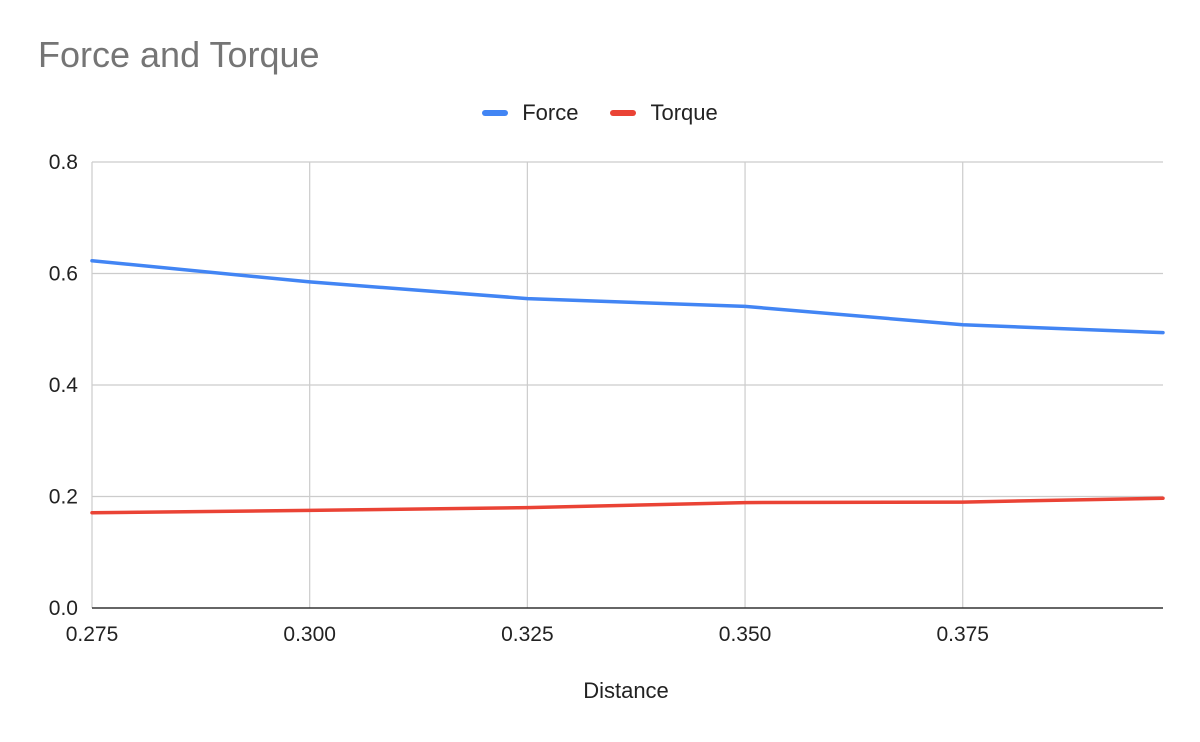 Image resolution: width=1200 pixels, height=742 pixels. I want to click on legend: Force Torque, so click(600, 113).